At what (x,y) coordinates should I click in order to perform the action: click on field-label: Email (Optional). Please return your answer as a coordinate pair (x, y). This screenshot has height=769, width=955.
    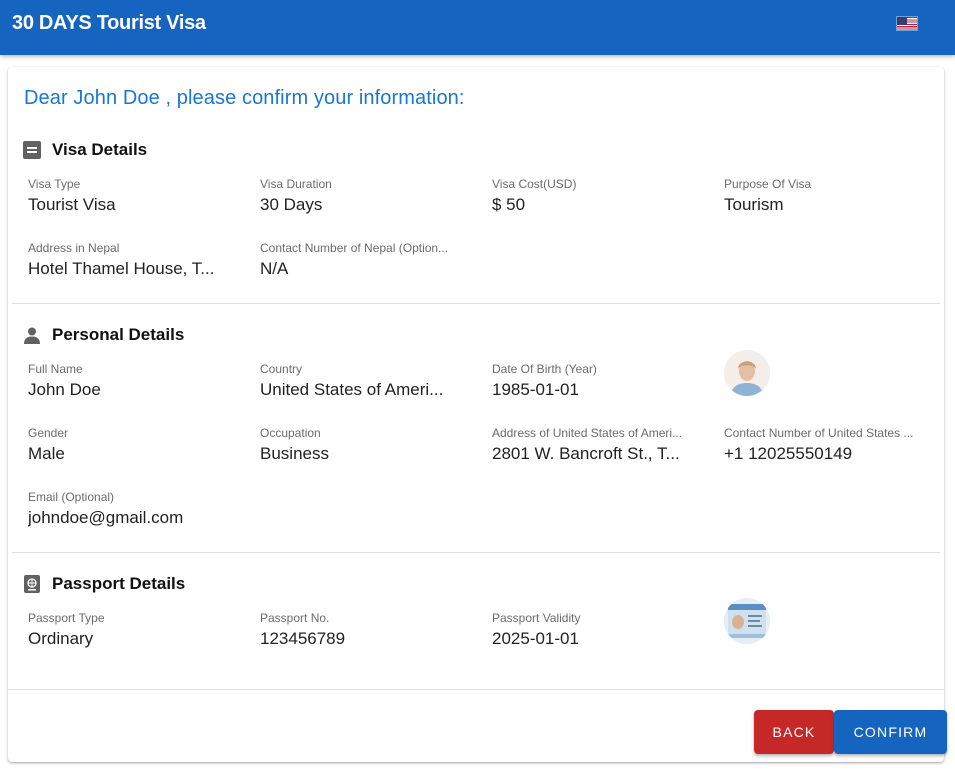
    Looking at the image, I should click on (71, 497).